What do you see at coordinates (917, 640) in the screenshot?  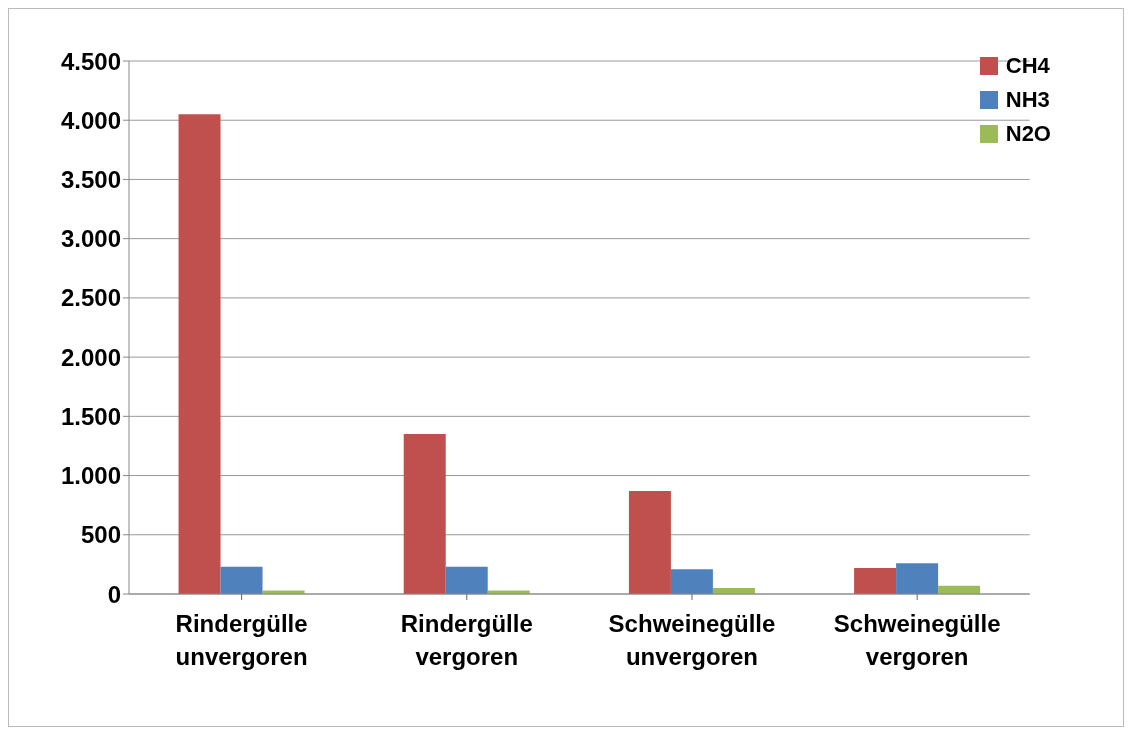 I see `x-tick-label: Schweinegülle vergoren` at bounding box center [917, 640].